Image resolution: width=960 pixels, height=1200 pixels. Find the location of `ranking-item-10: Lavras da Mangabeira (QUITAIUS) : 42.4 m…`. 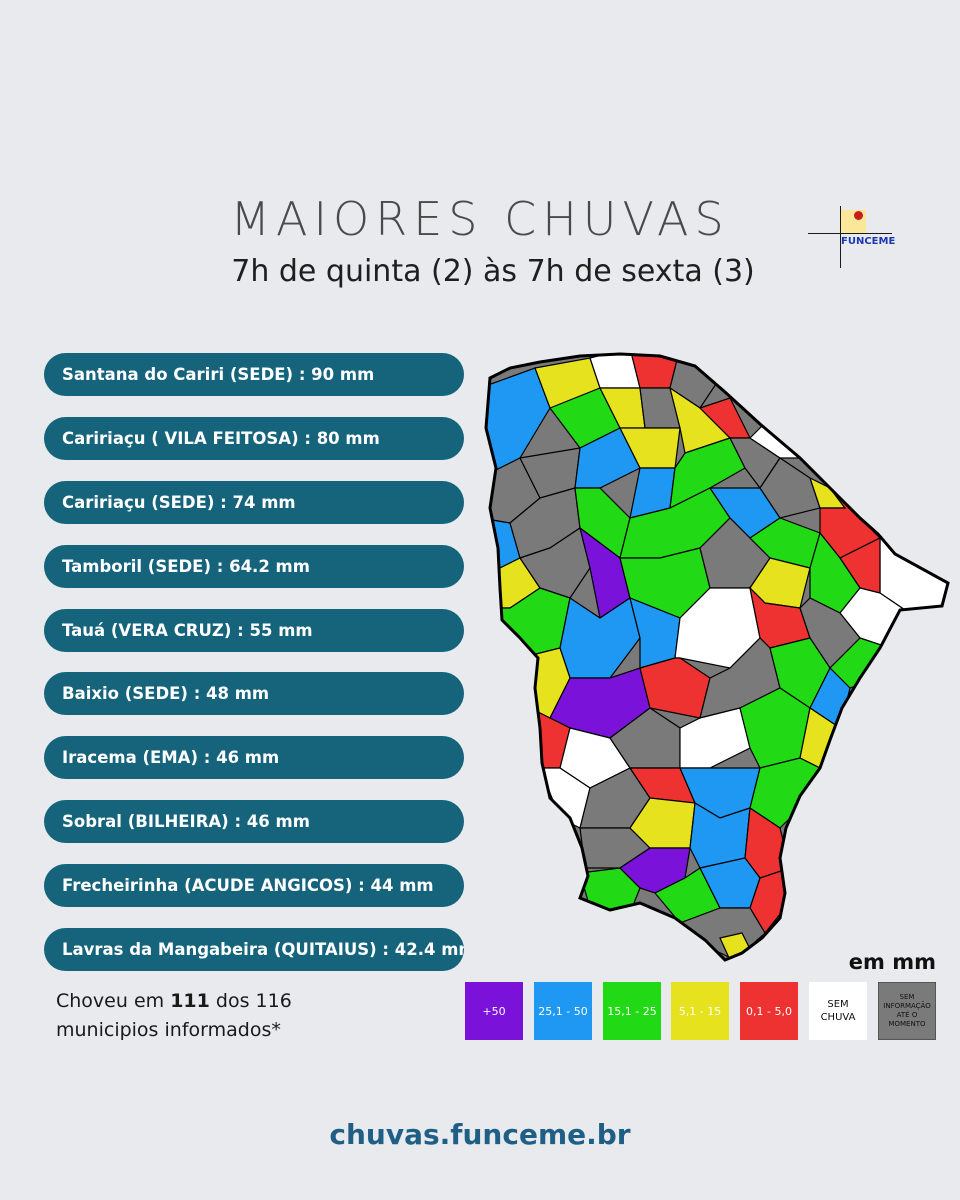

ranking-item-10: Lavras da Mangabeira (QUITAIUS) : 42.4 m… is located at coordinates (254, 950).